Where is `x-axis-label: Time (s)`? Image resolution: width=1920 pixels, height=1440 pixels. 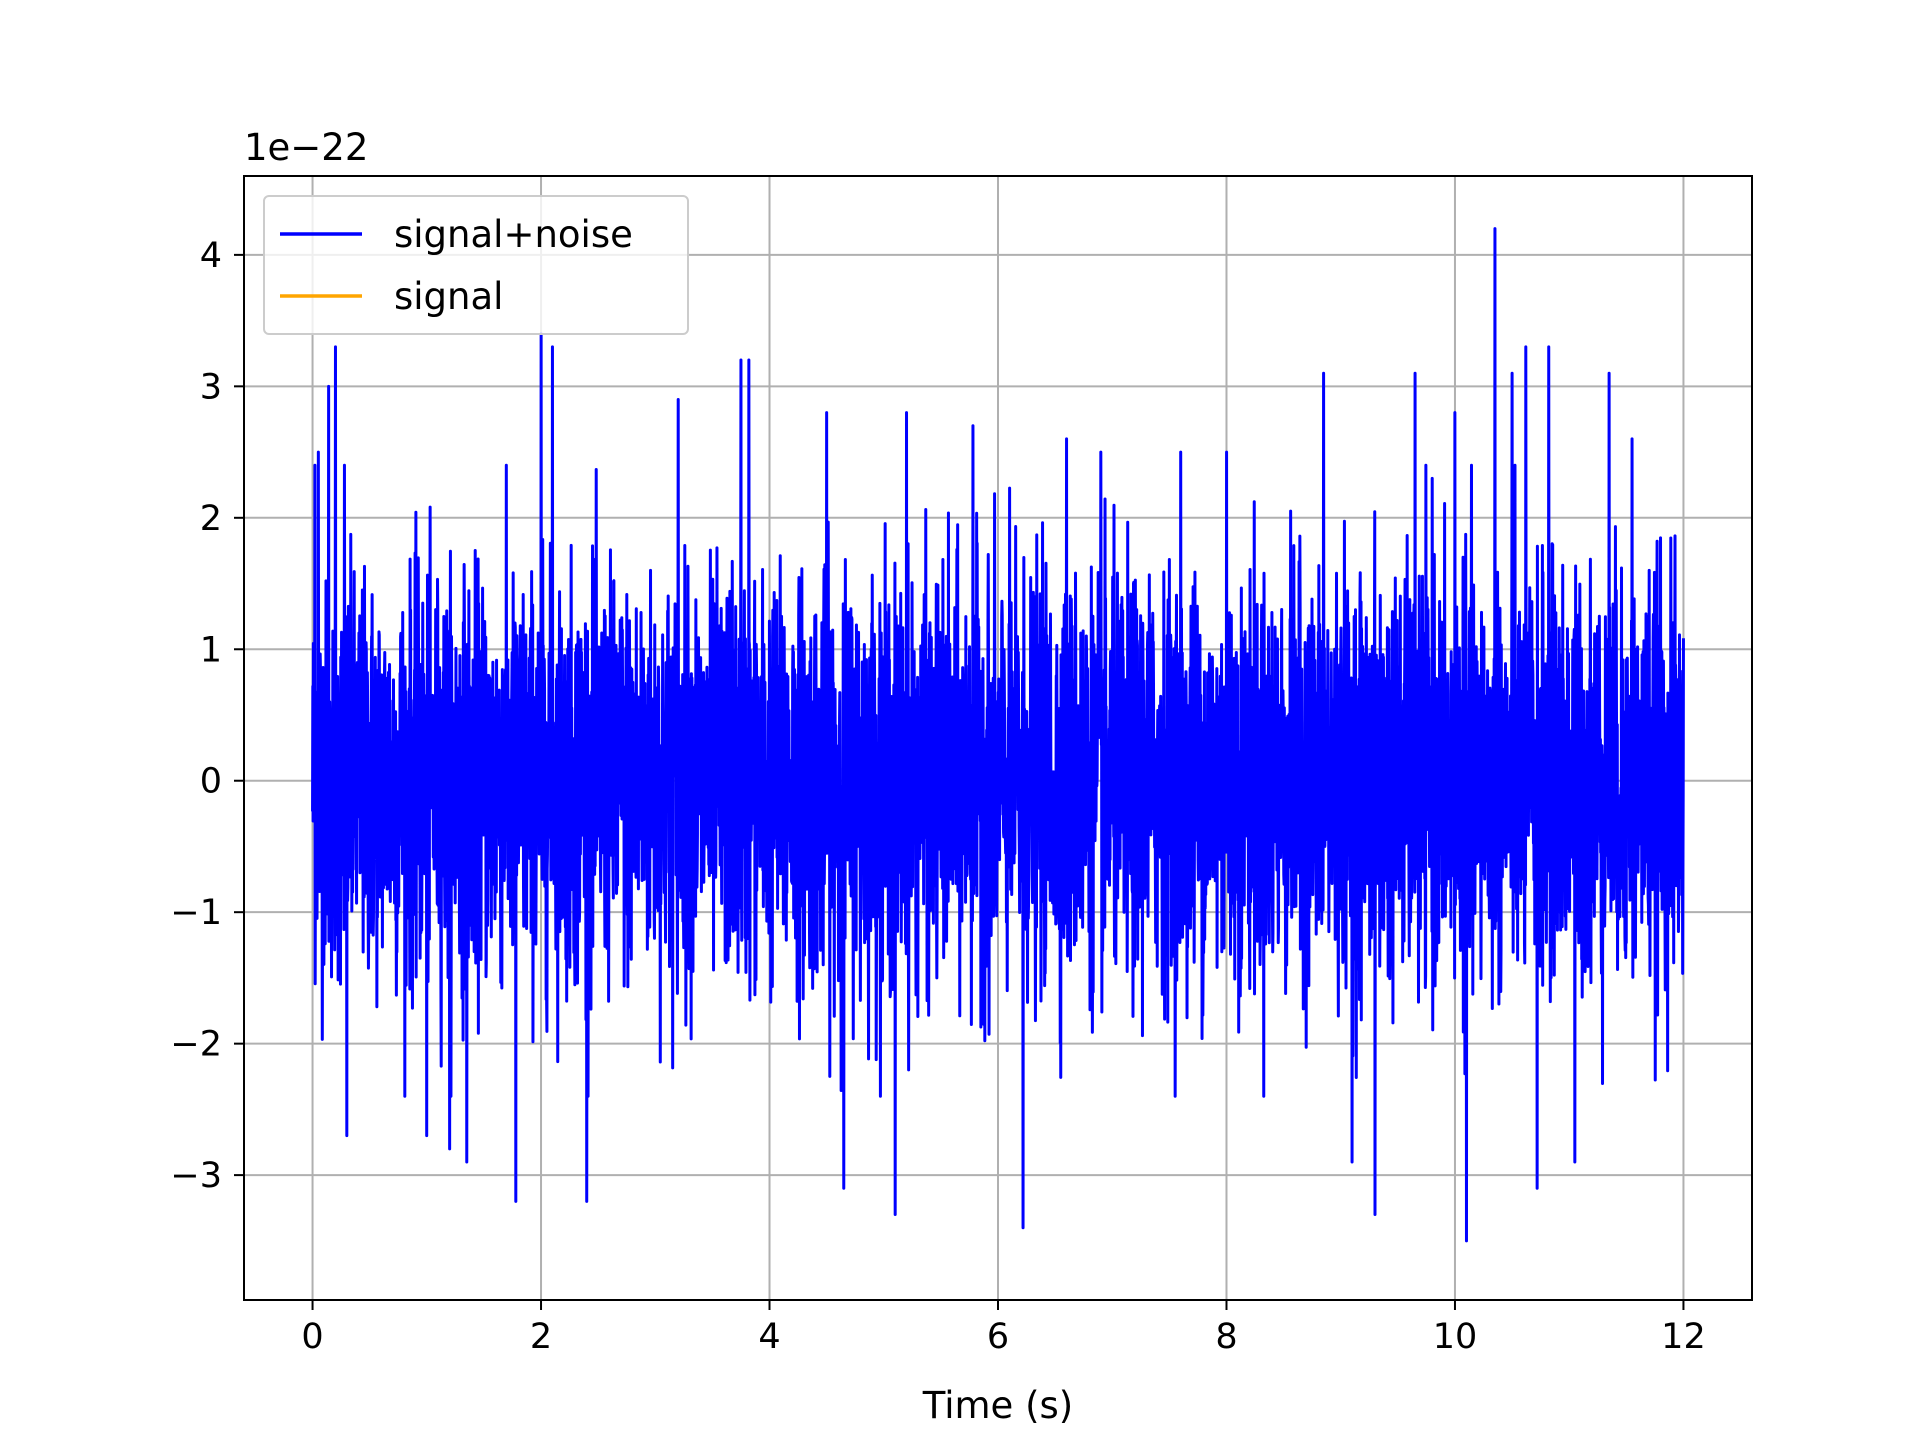 x-axis-label: Time (s) is located at coordinates (997, 1405).